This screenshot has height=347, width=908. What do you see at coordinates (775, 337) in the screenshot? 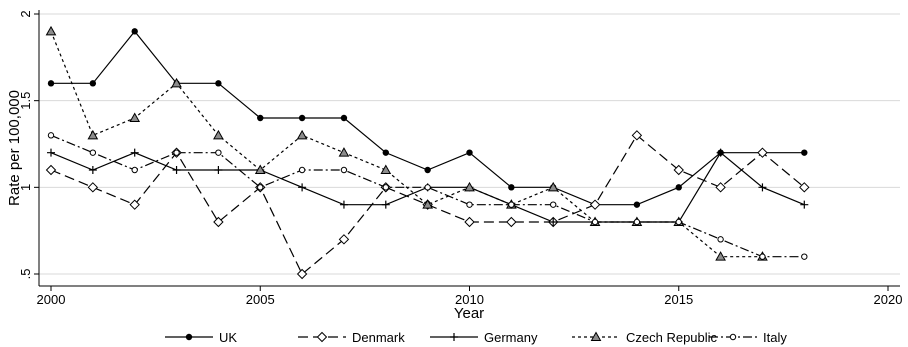
I see `legend-label-italy: Italy` at bounding box center [775, 337].